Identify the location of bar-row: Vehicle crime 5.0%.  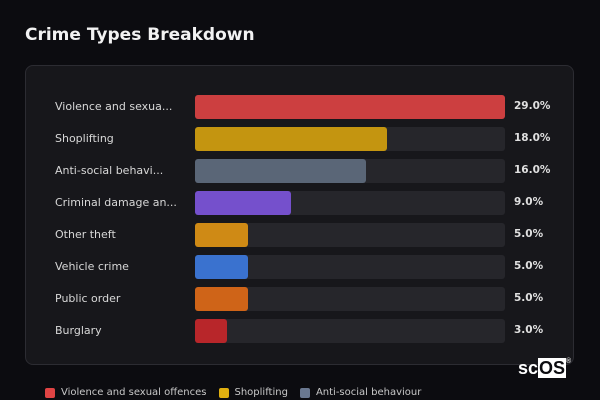
(299, 267).